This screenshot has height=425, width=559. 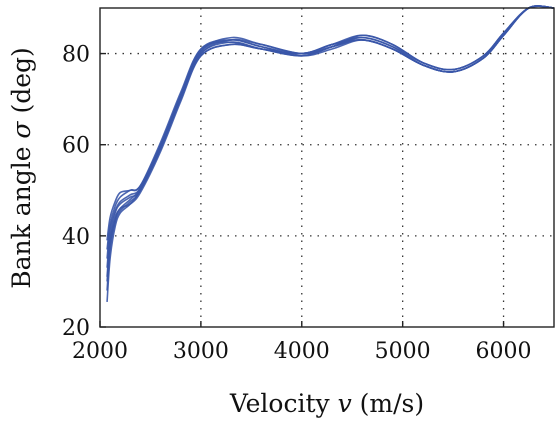 What do you see at coordinates (403, 351) in the screenshot?
I see `x-tick-label: 5000` at bounding box center [403, 351].